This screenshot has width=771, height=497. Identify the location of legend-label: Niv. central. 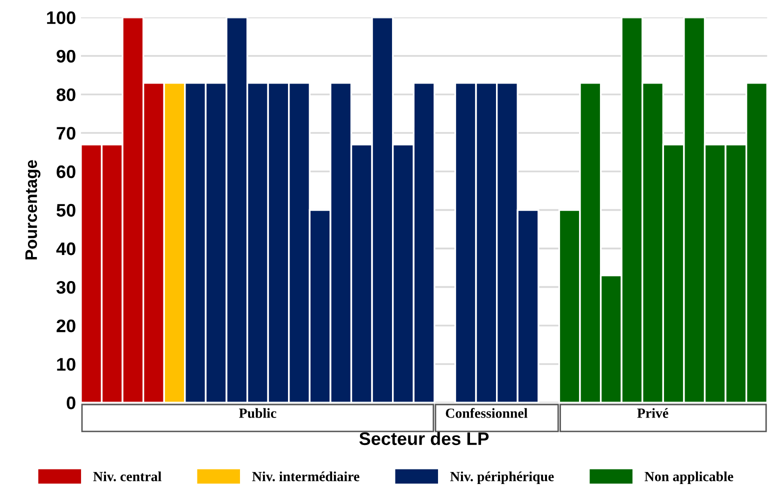
(127, 476).